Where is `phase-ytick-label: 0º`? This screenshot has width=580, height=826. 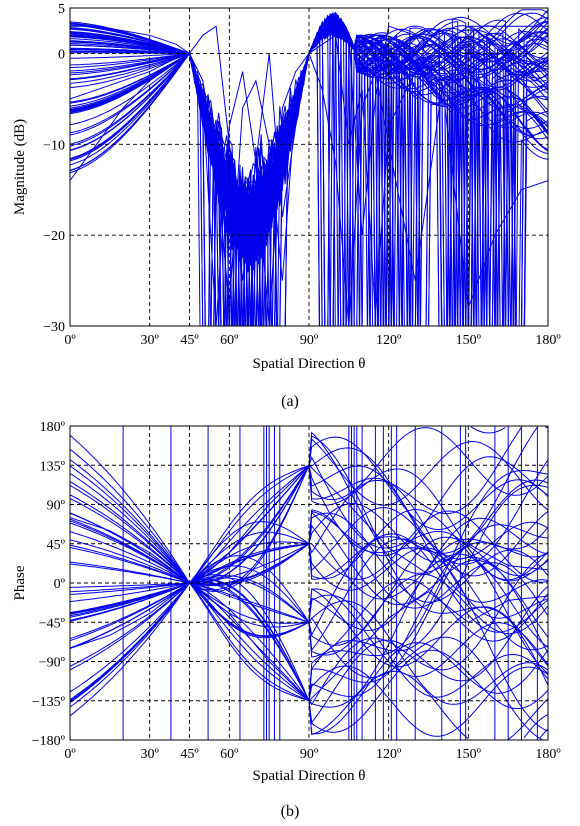 phase-ytick-label: 0º is located at coordinates (60, 584).